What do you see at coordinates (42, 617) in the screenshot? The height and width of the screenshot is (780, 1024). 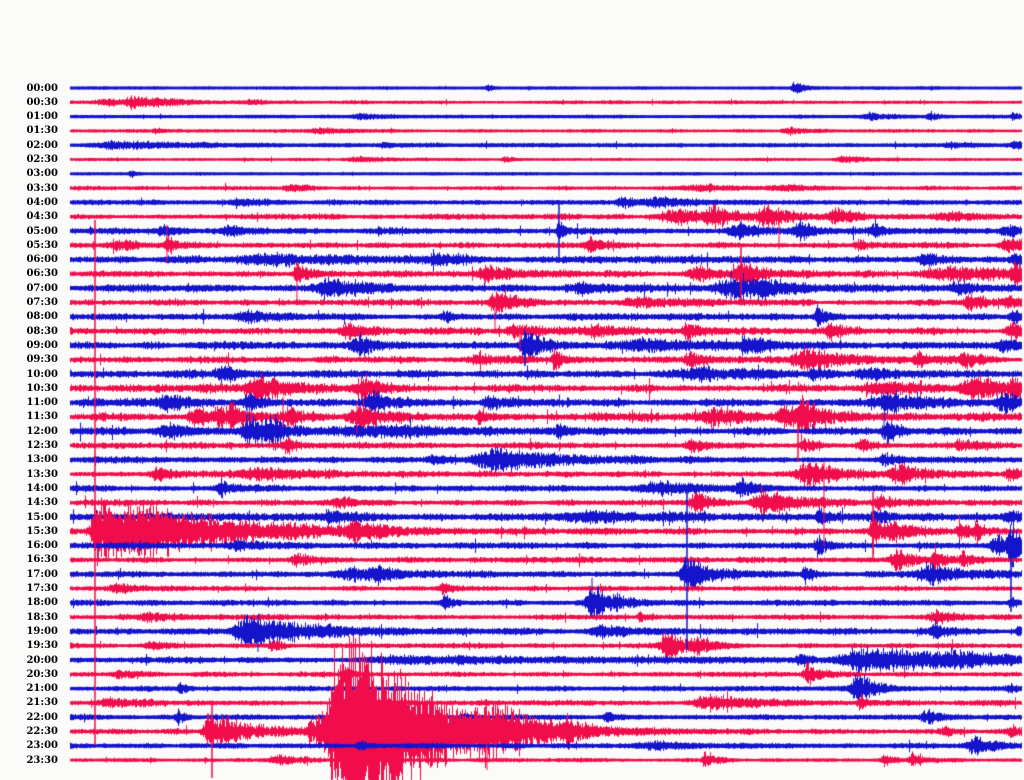 I see `row-time-label: 18:30` at bounding box center [42, 617].